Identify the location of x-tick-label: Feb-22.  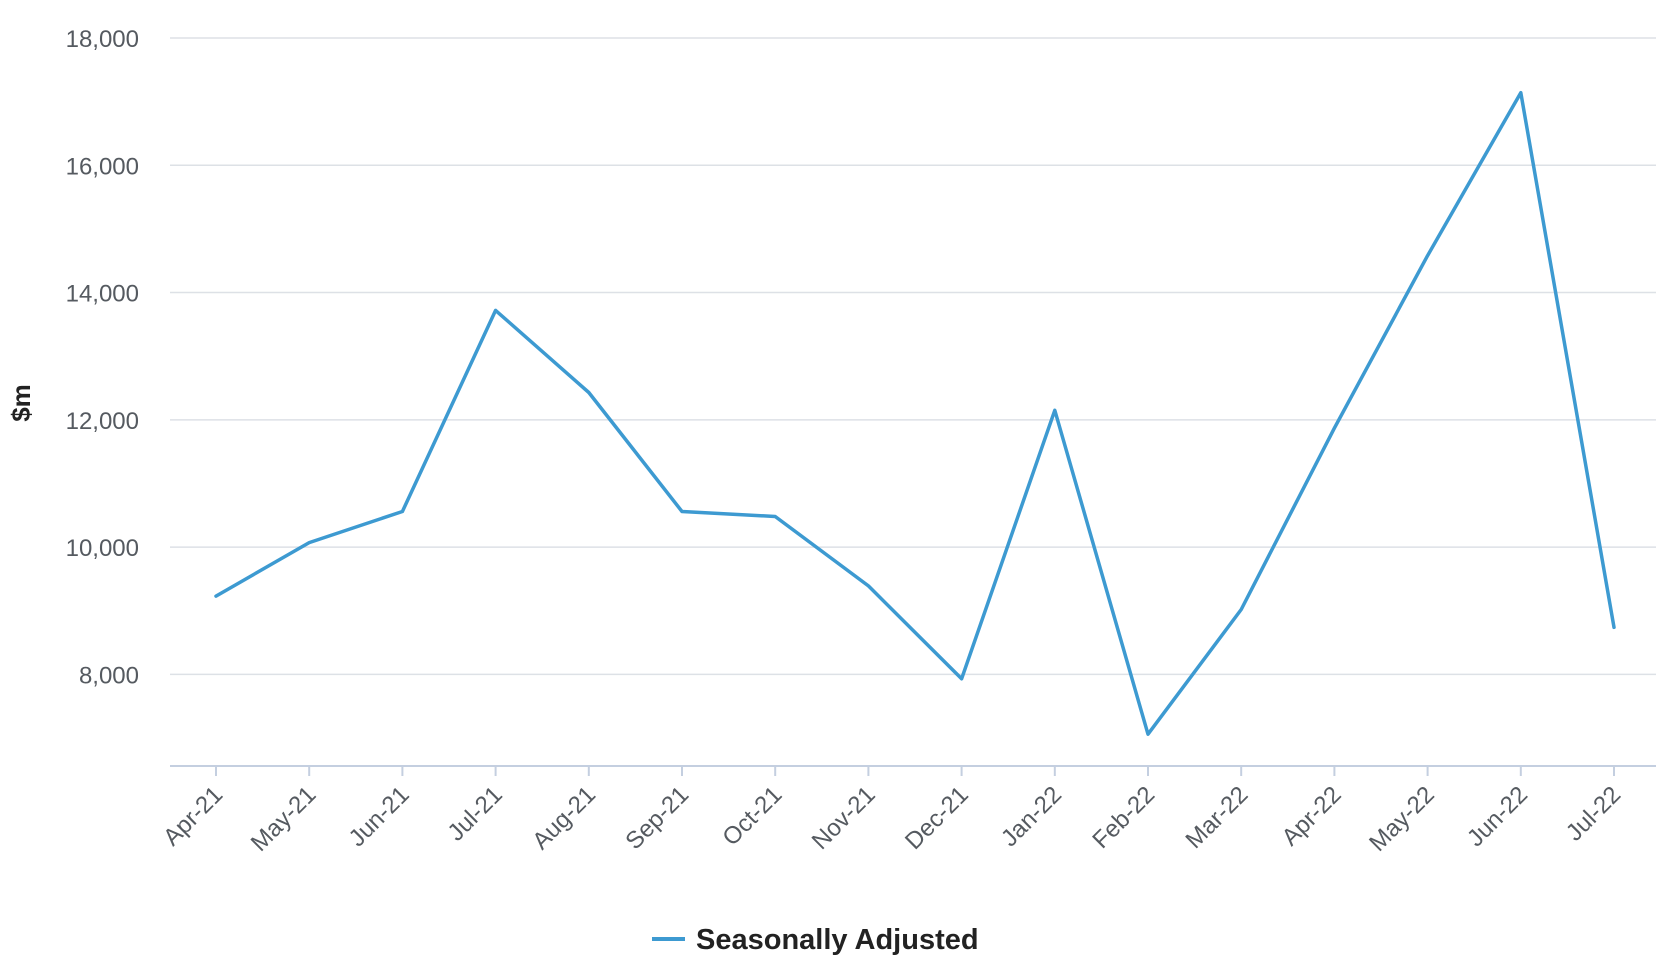
(1123, 817).